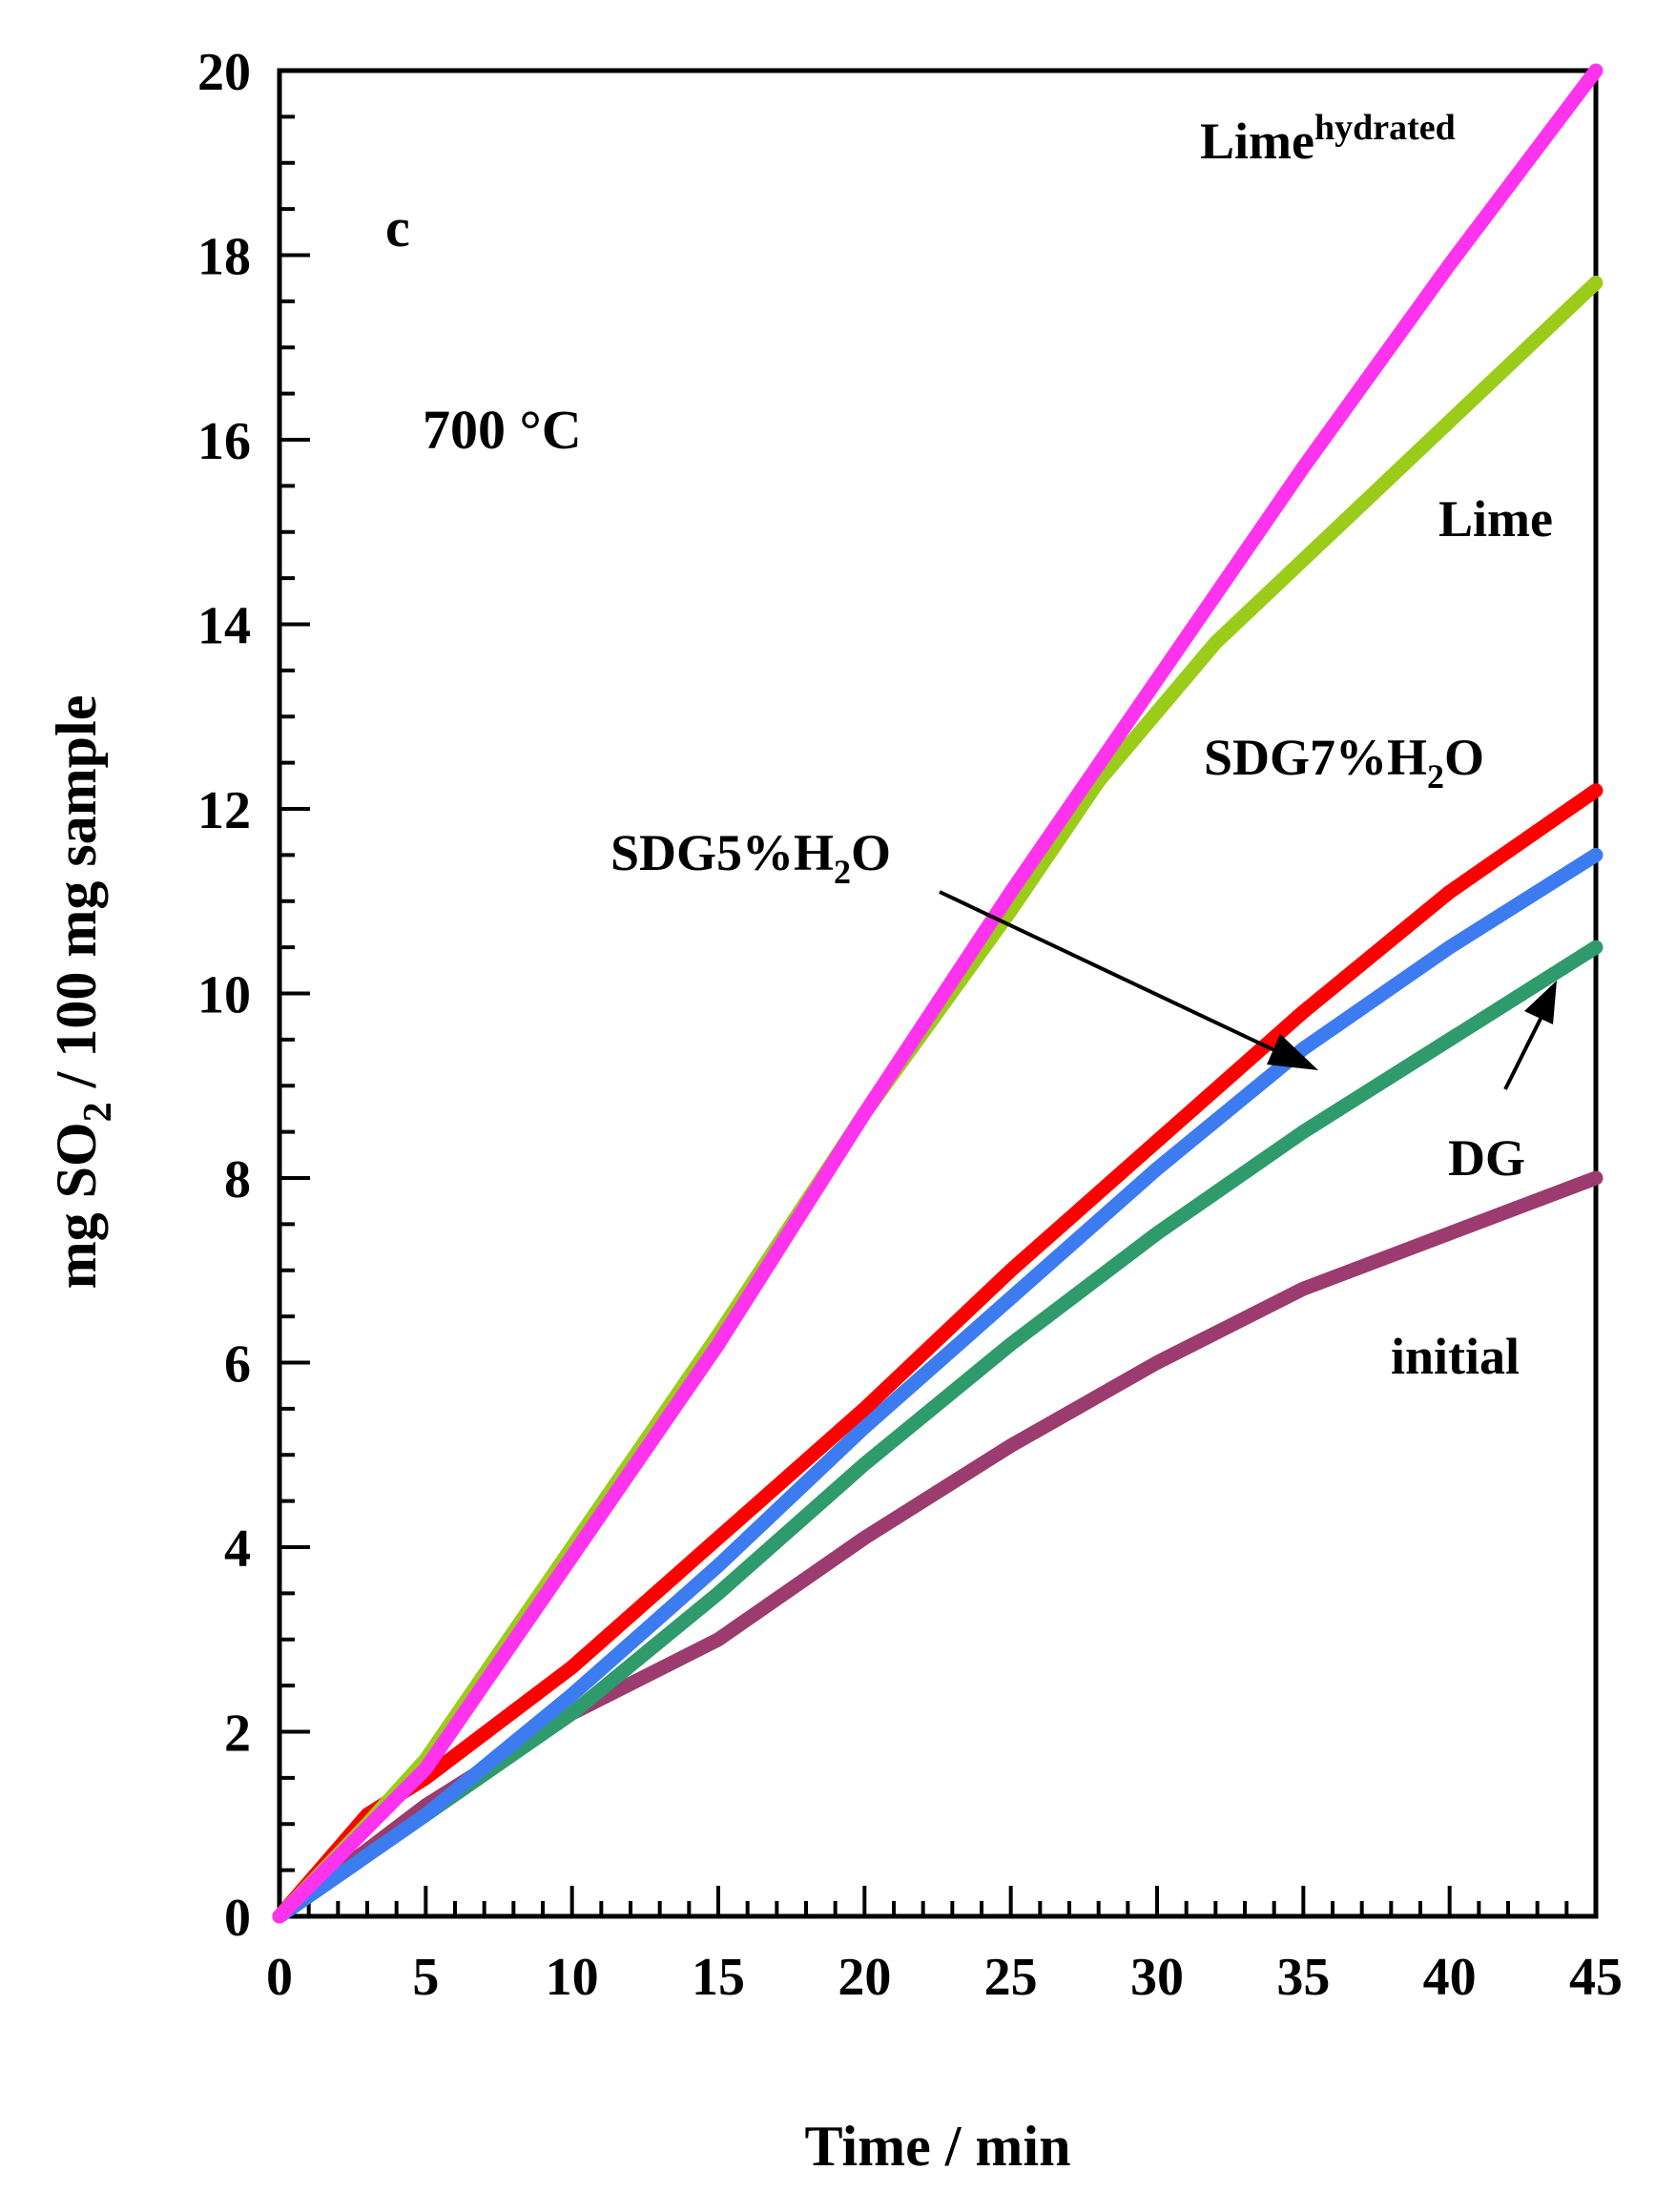 Image resolution: width=1676 pixels, height=2212 pixels. I want to click on label-sdg5-suffix: O, so click(871, 852).